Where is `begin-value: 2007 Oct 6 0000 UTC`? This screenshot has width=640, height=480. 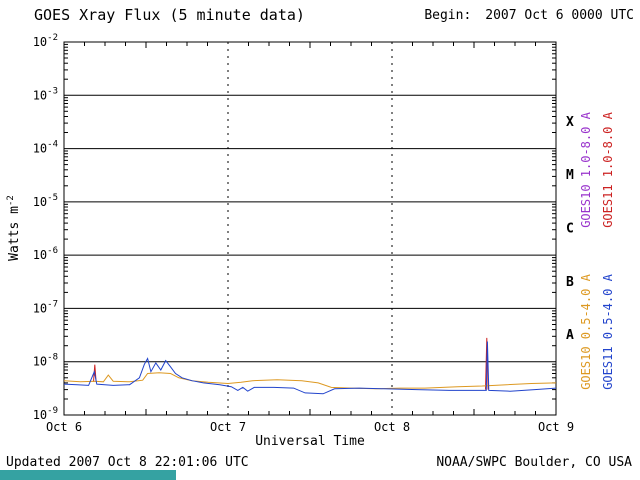 begin-value: 2007 Oct 6 0000 UTC is located at coordinates (559, 15).